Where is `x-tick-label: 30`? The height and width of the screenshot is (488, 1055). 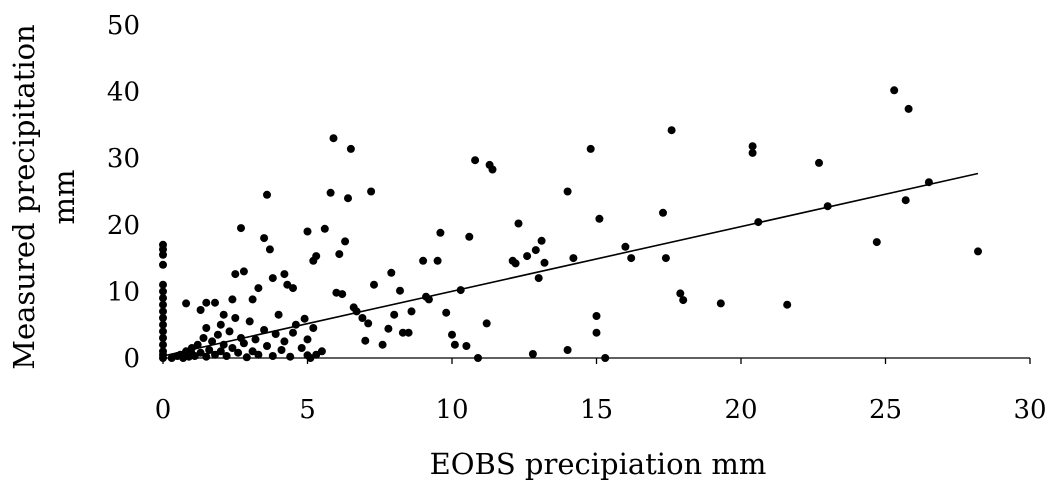
x-tick-label: 30 is located at coordinates (1029, 410).